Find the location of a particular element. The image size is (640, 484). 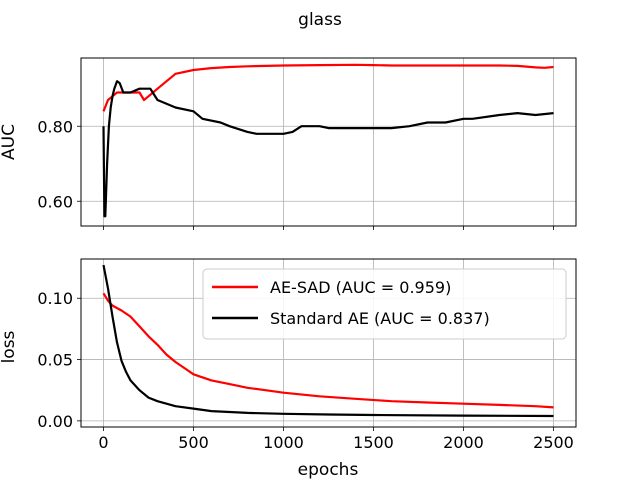

loss-xtick-label: 0 is located at coordinates (103, 442).